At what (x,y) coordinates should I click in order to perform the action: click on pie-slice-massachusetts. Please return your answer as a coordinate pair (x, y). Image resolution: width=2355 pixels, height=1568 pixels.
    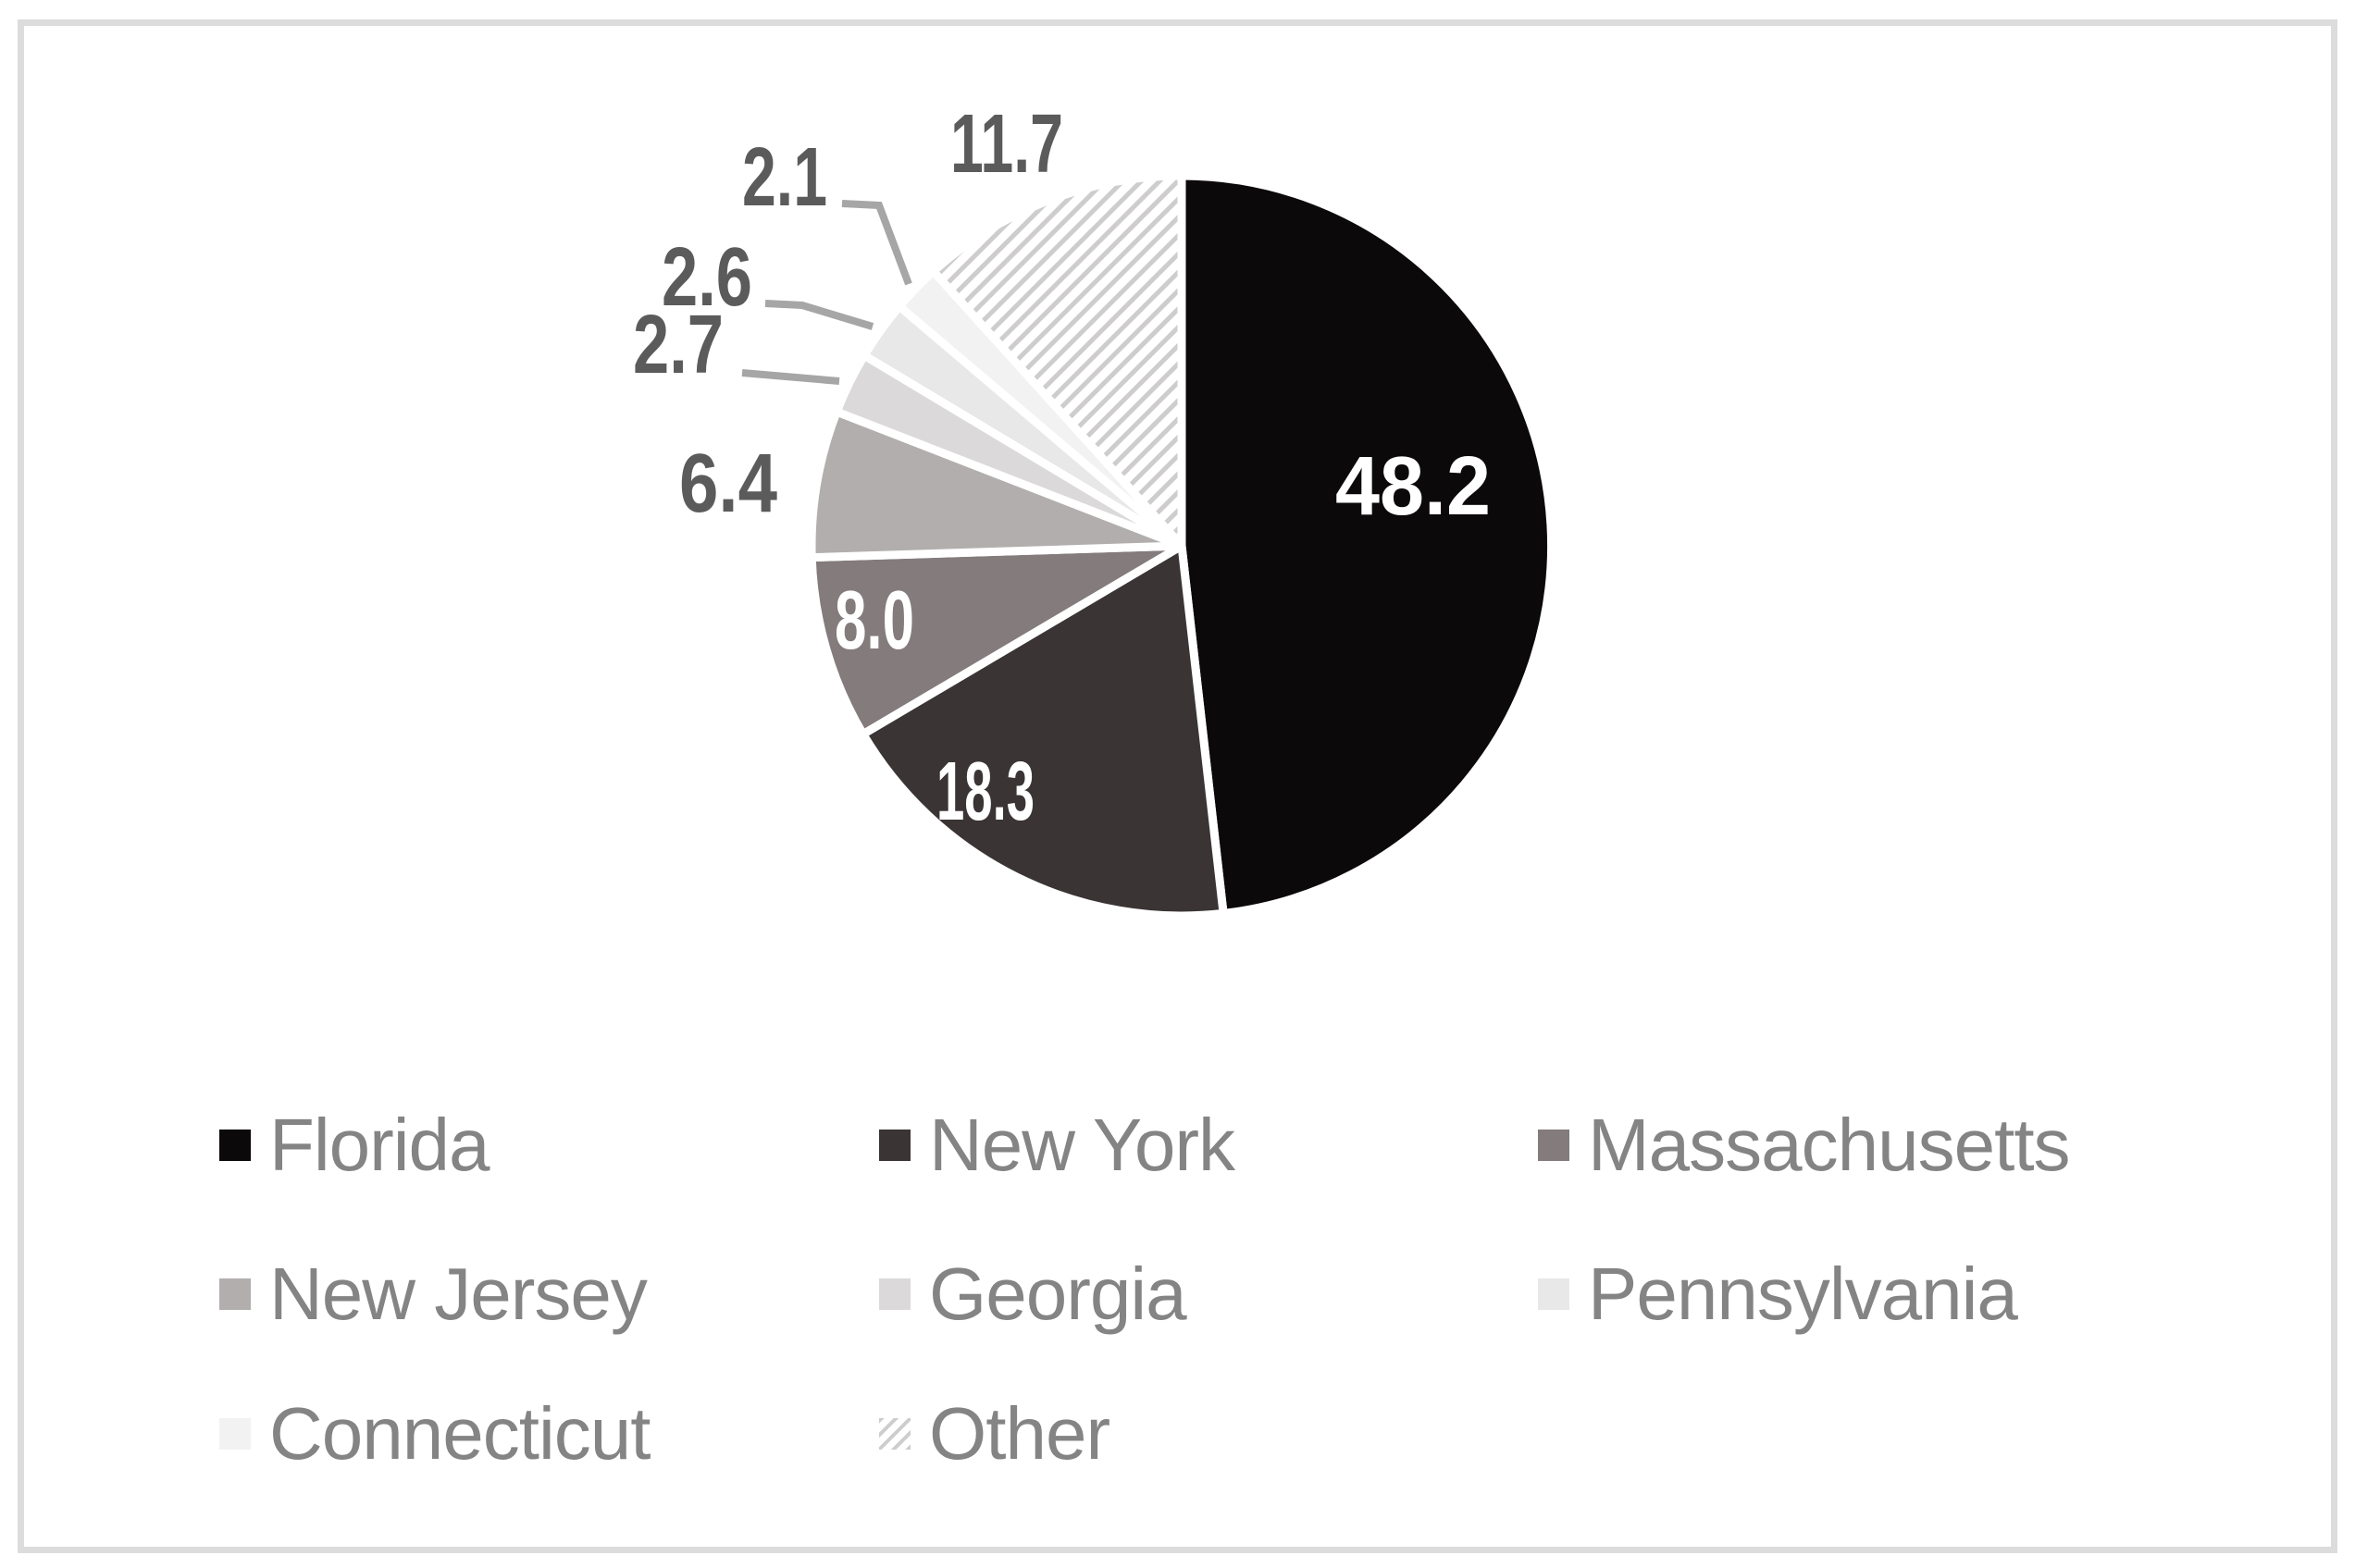
    Looking at the image, I should click on (995, 640).